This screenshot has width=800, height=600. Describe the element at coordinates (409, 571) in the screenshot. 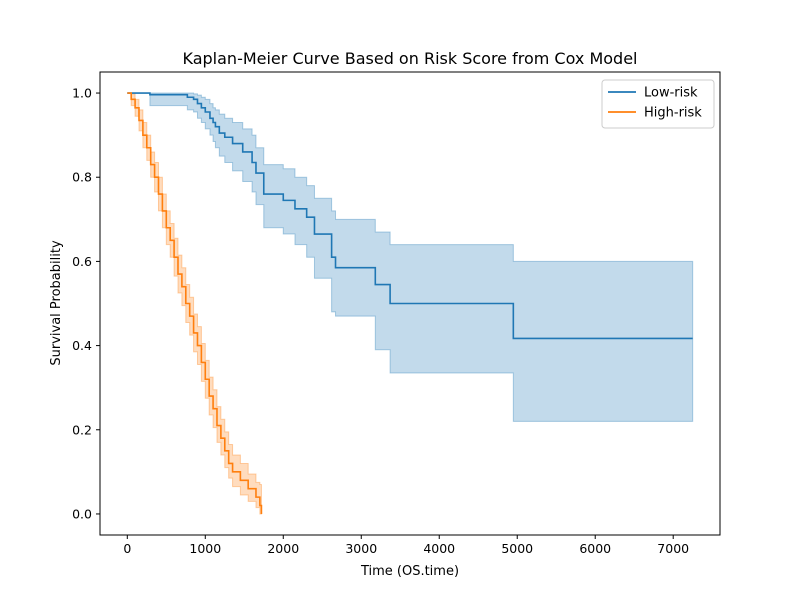

I see `x-axis-label: Time (OS.time)` at that location.